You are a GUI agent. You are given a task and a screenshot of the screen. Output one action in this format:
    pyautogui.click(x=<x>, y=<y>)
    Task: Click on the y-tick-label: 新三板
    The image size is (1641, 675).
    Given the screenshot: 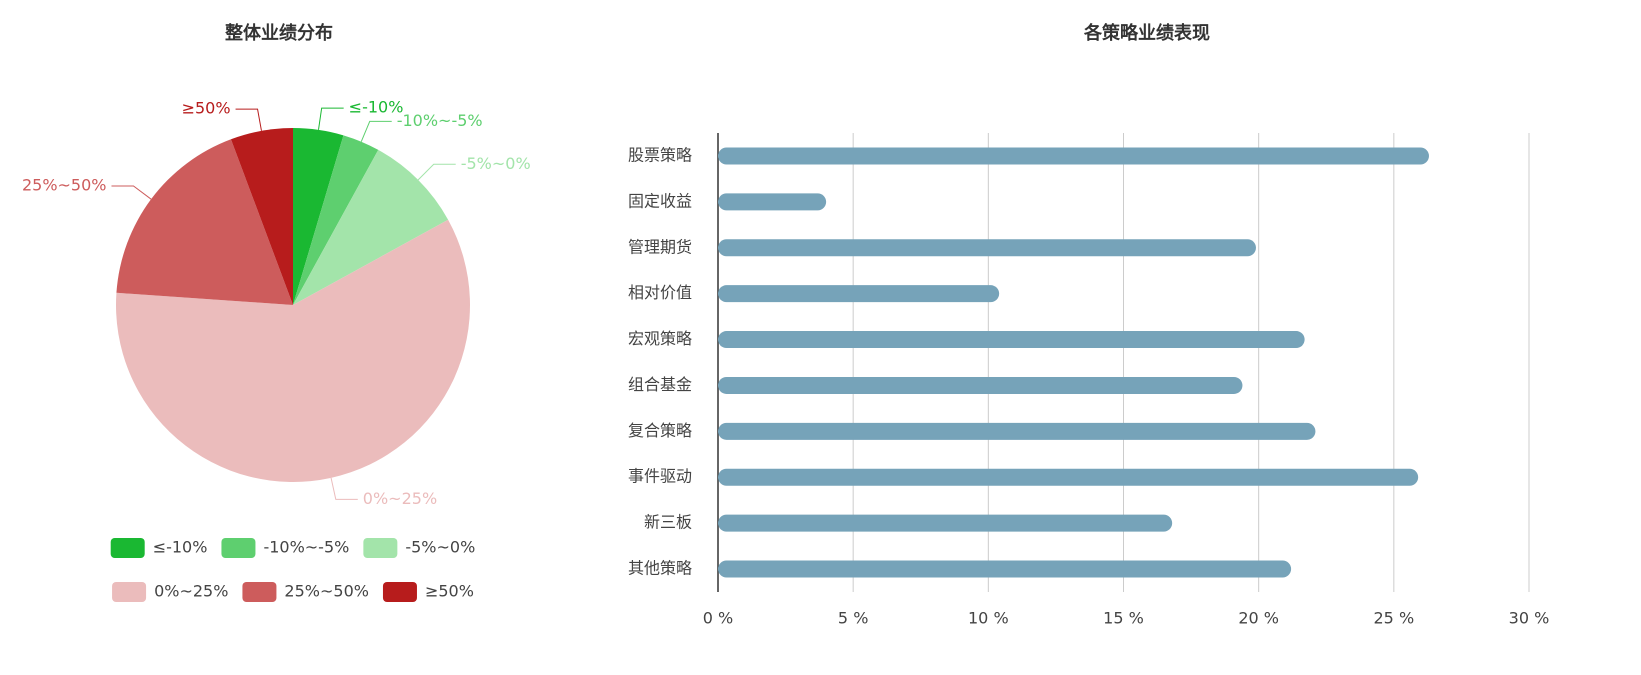 What is the action you would take?
    pyautogui.click(x=668, y=522)
    